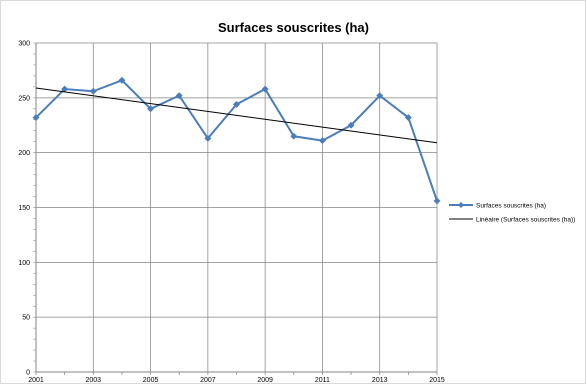 The height and width of the screenshot is (385, 587). Describe the element at coordinates (511, 206) in the screenshot. I see `legend-series-label: Surfaces souscrites (ha)` at that location.